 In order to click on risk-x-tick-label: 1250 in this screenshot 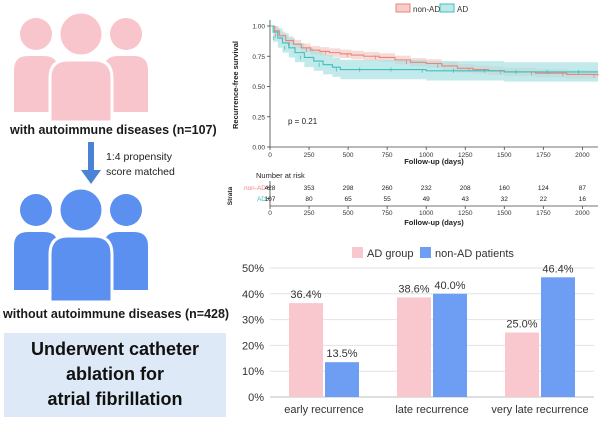, I will do `click(465, 213)`.